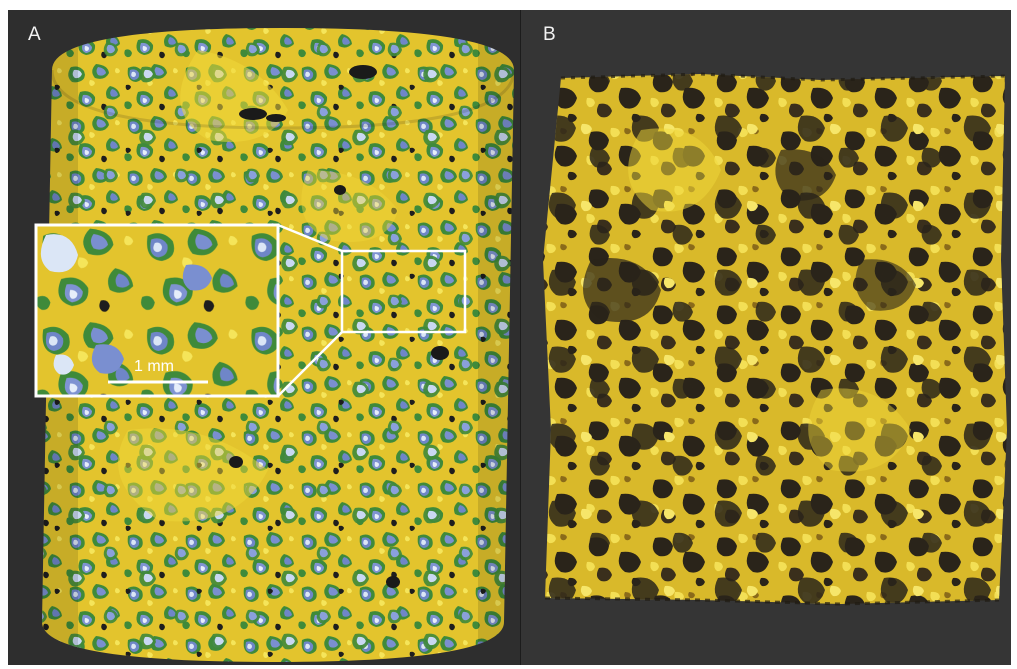 Image resolution: width=1017 pixels, height=669 pixels. I want to click on inset-source-box, so click(403, 291).